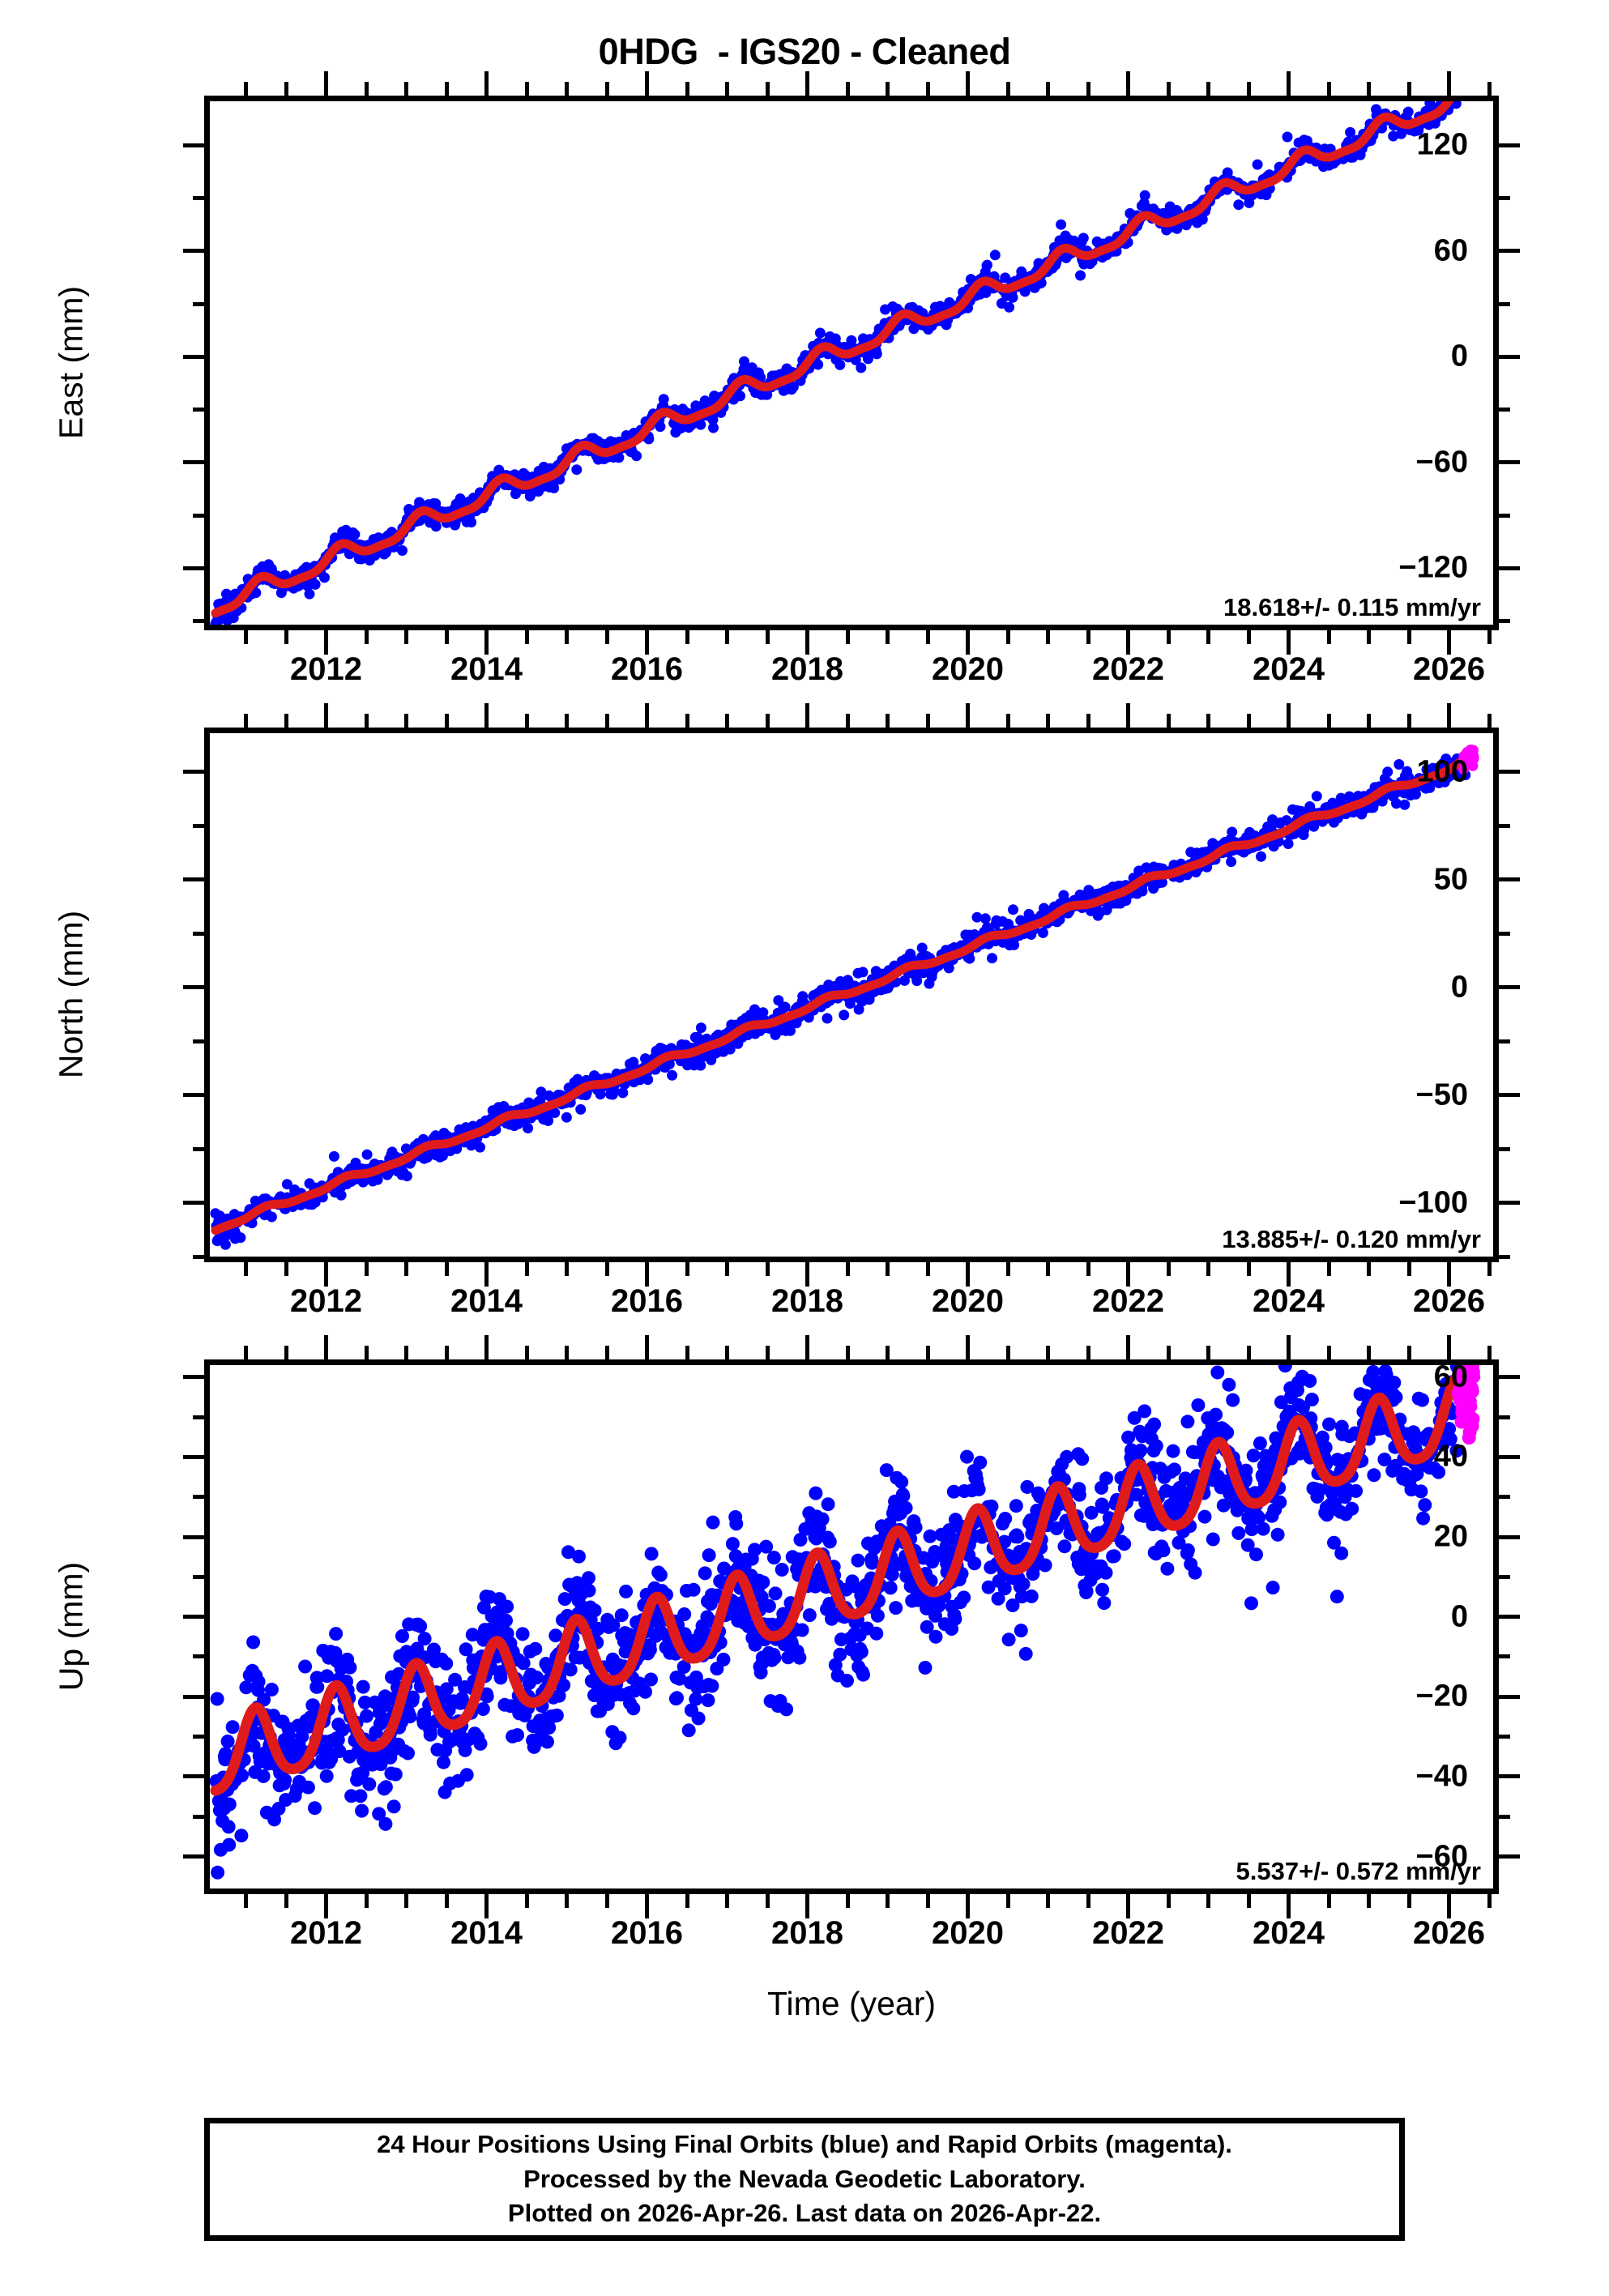 Image resolution: width=1609 pixels, height=2296 pixels. What do you see at coordinates (1128, 1301) in the screenshot?
I see `x-axis-tick-label: 2022` at bounding box center [1128, 1301].